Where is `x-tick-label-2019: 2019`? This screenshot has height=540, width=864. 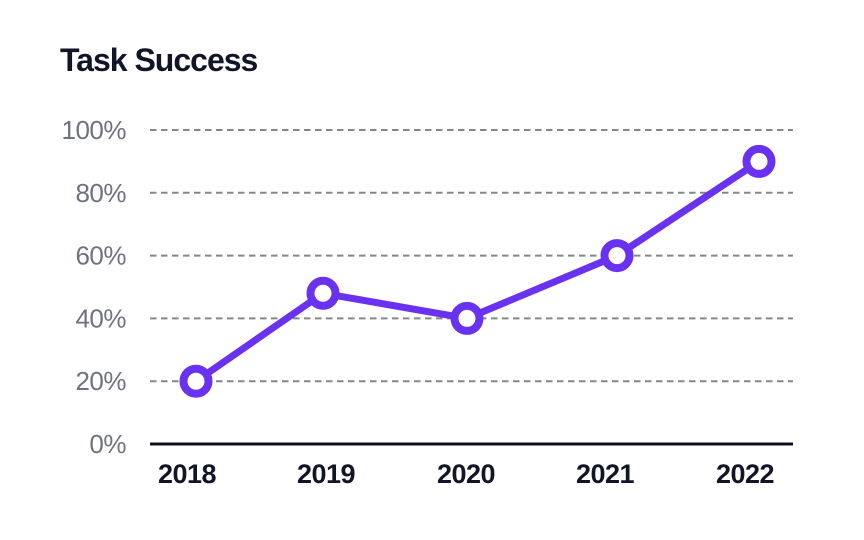
x-tick-label-2019: 2019 is located at coordinates (326, 474).